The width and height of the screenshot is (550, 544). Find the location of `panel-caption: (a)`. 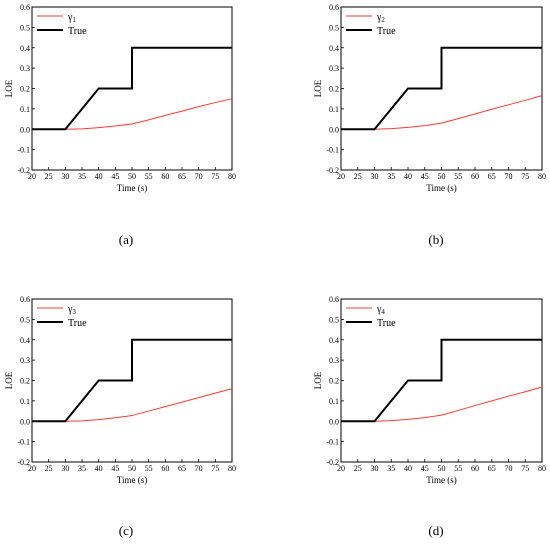

panel-caption: (a) is located at coordinates (126, 239).